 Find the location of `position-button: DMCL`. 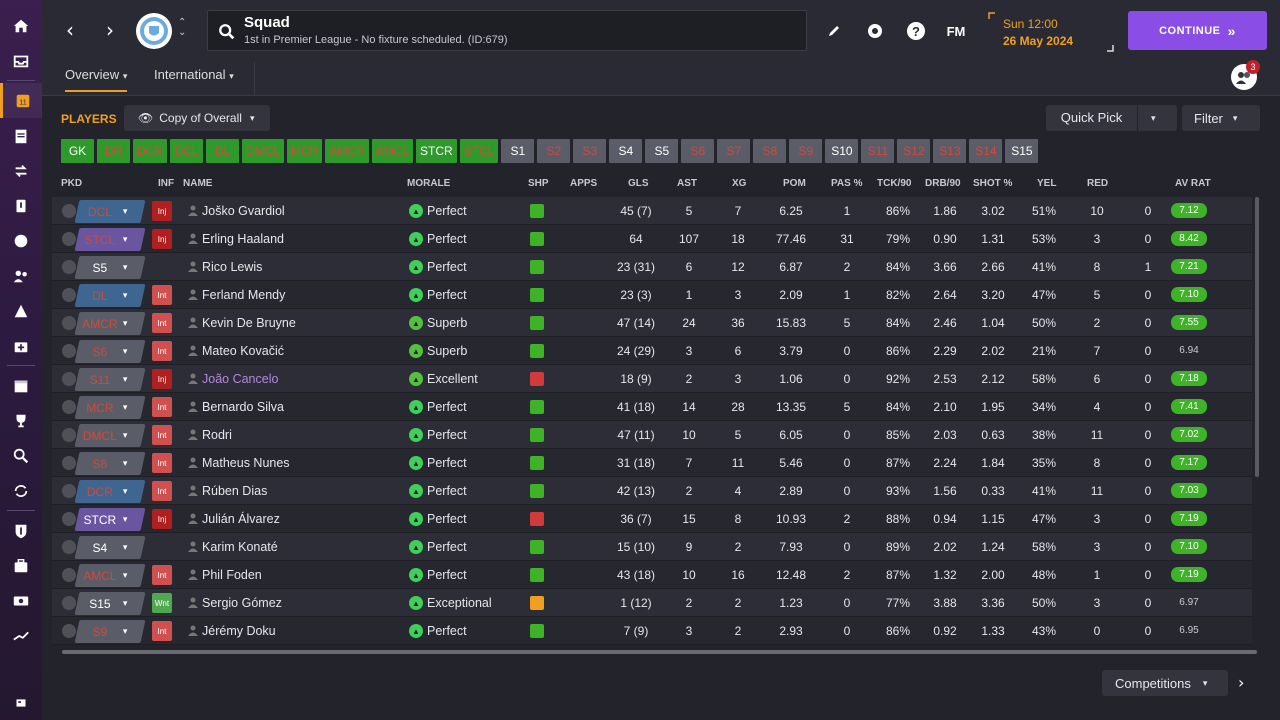

position-button: DMCL is located at coordinates (263, 151).